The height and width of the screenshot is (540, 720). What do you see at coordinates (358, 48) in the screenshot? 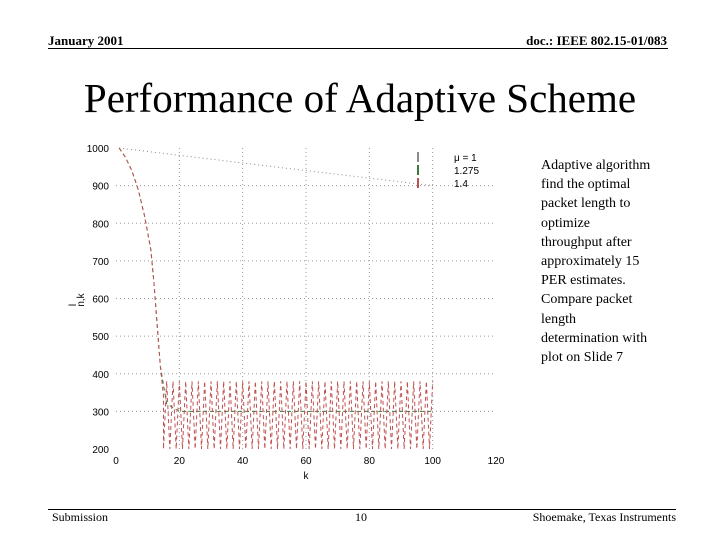
I see `header-rule` at bounding box center [358, 48].